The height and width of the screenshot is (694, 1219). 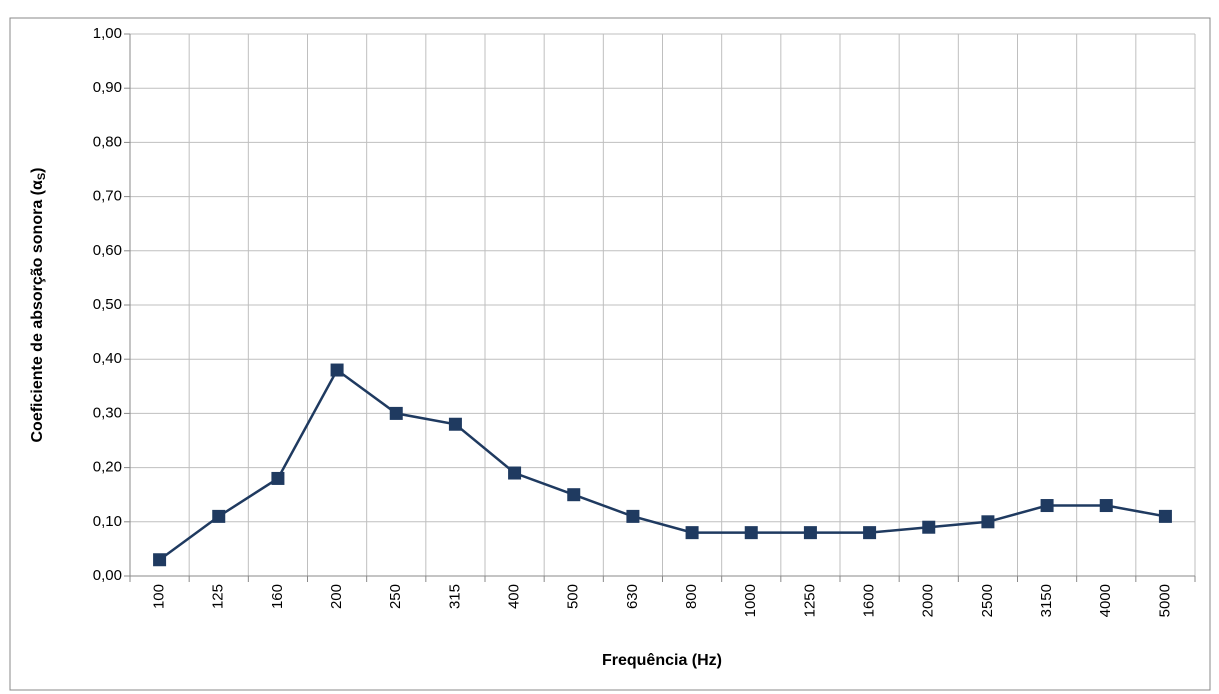 I want to click on y-tick-label: 0,10, so click(x=107, y=521).